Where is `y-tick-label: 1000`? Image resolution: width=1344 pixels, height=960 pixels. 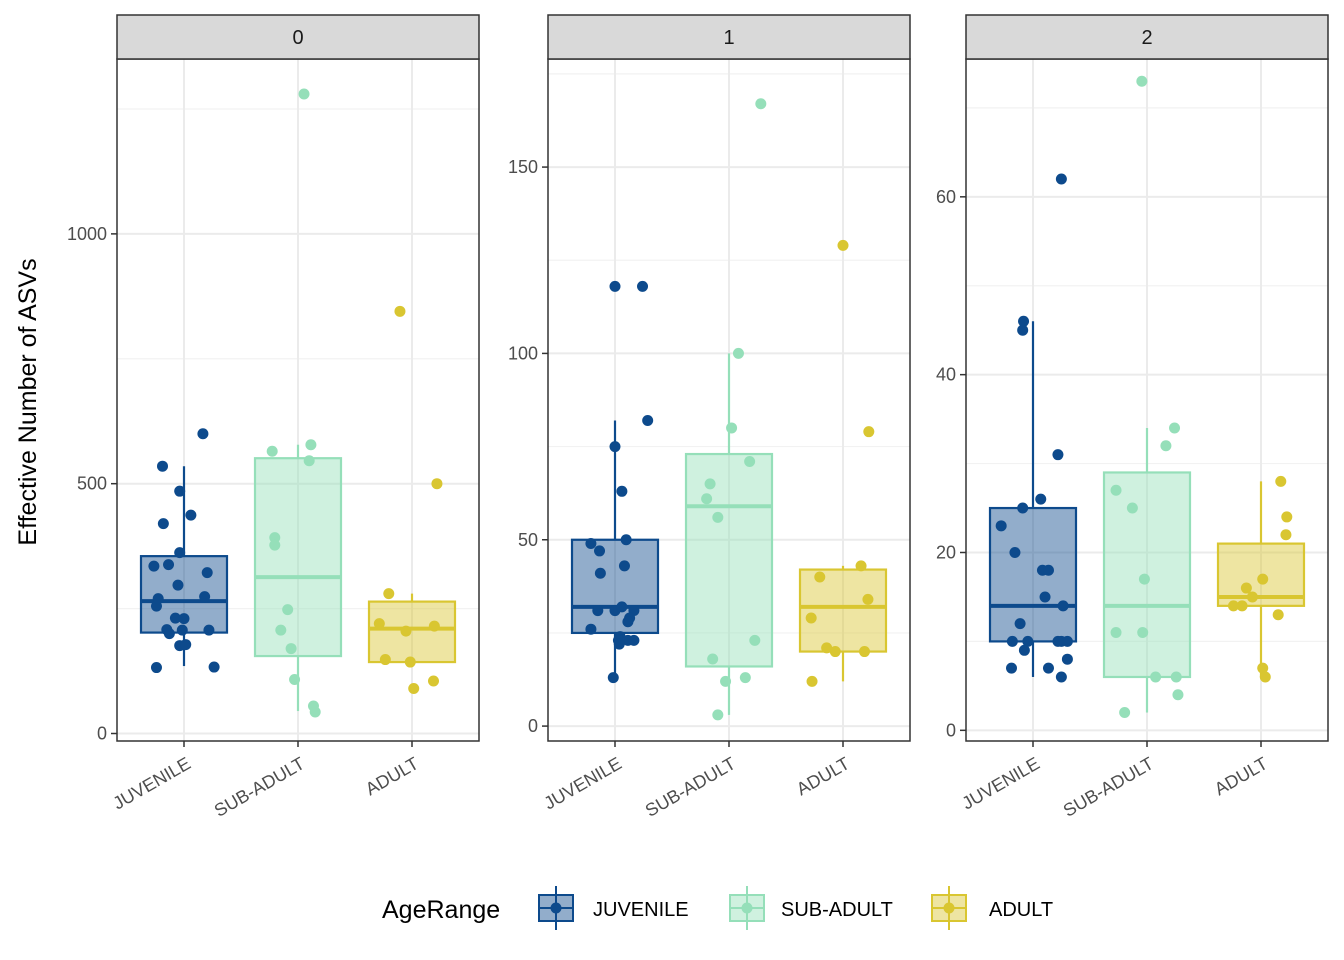
y-tick-label: 1000 is located at coordinates (87, 234).